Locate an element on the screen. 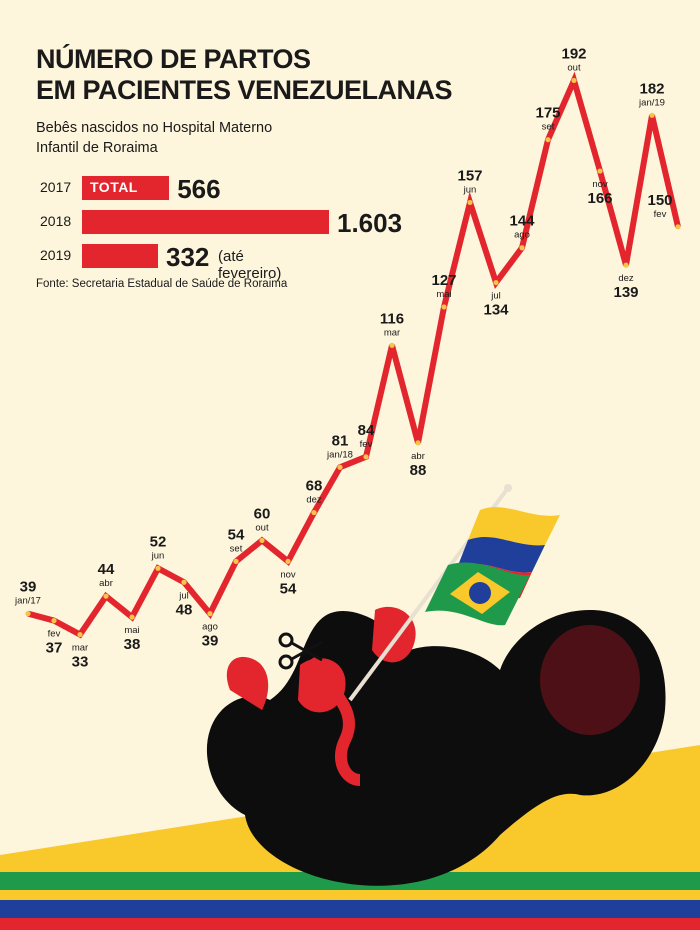 The image size is (700, 930). value-label: 166 is located at coordinates (599, 198).